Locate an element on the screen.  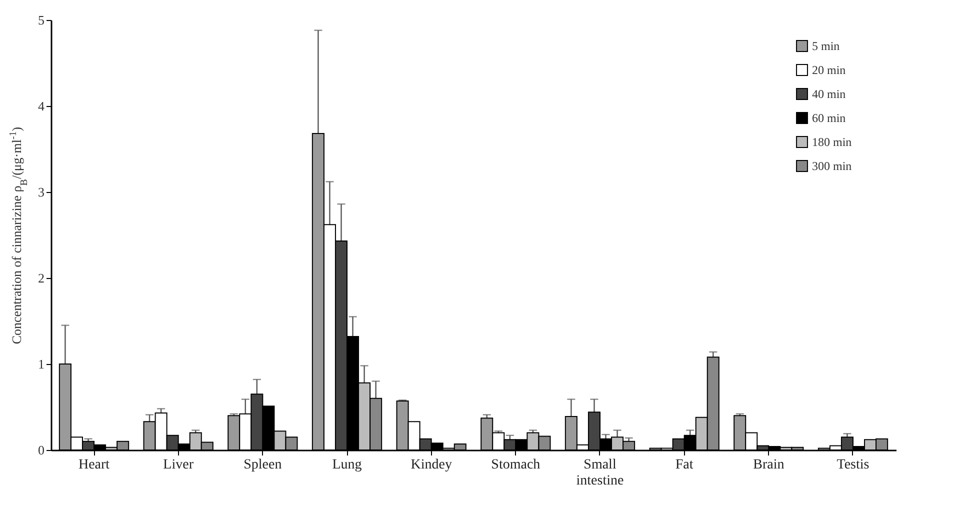
x-tick-label: Brain is located at coordinates (768, 465).